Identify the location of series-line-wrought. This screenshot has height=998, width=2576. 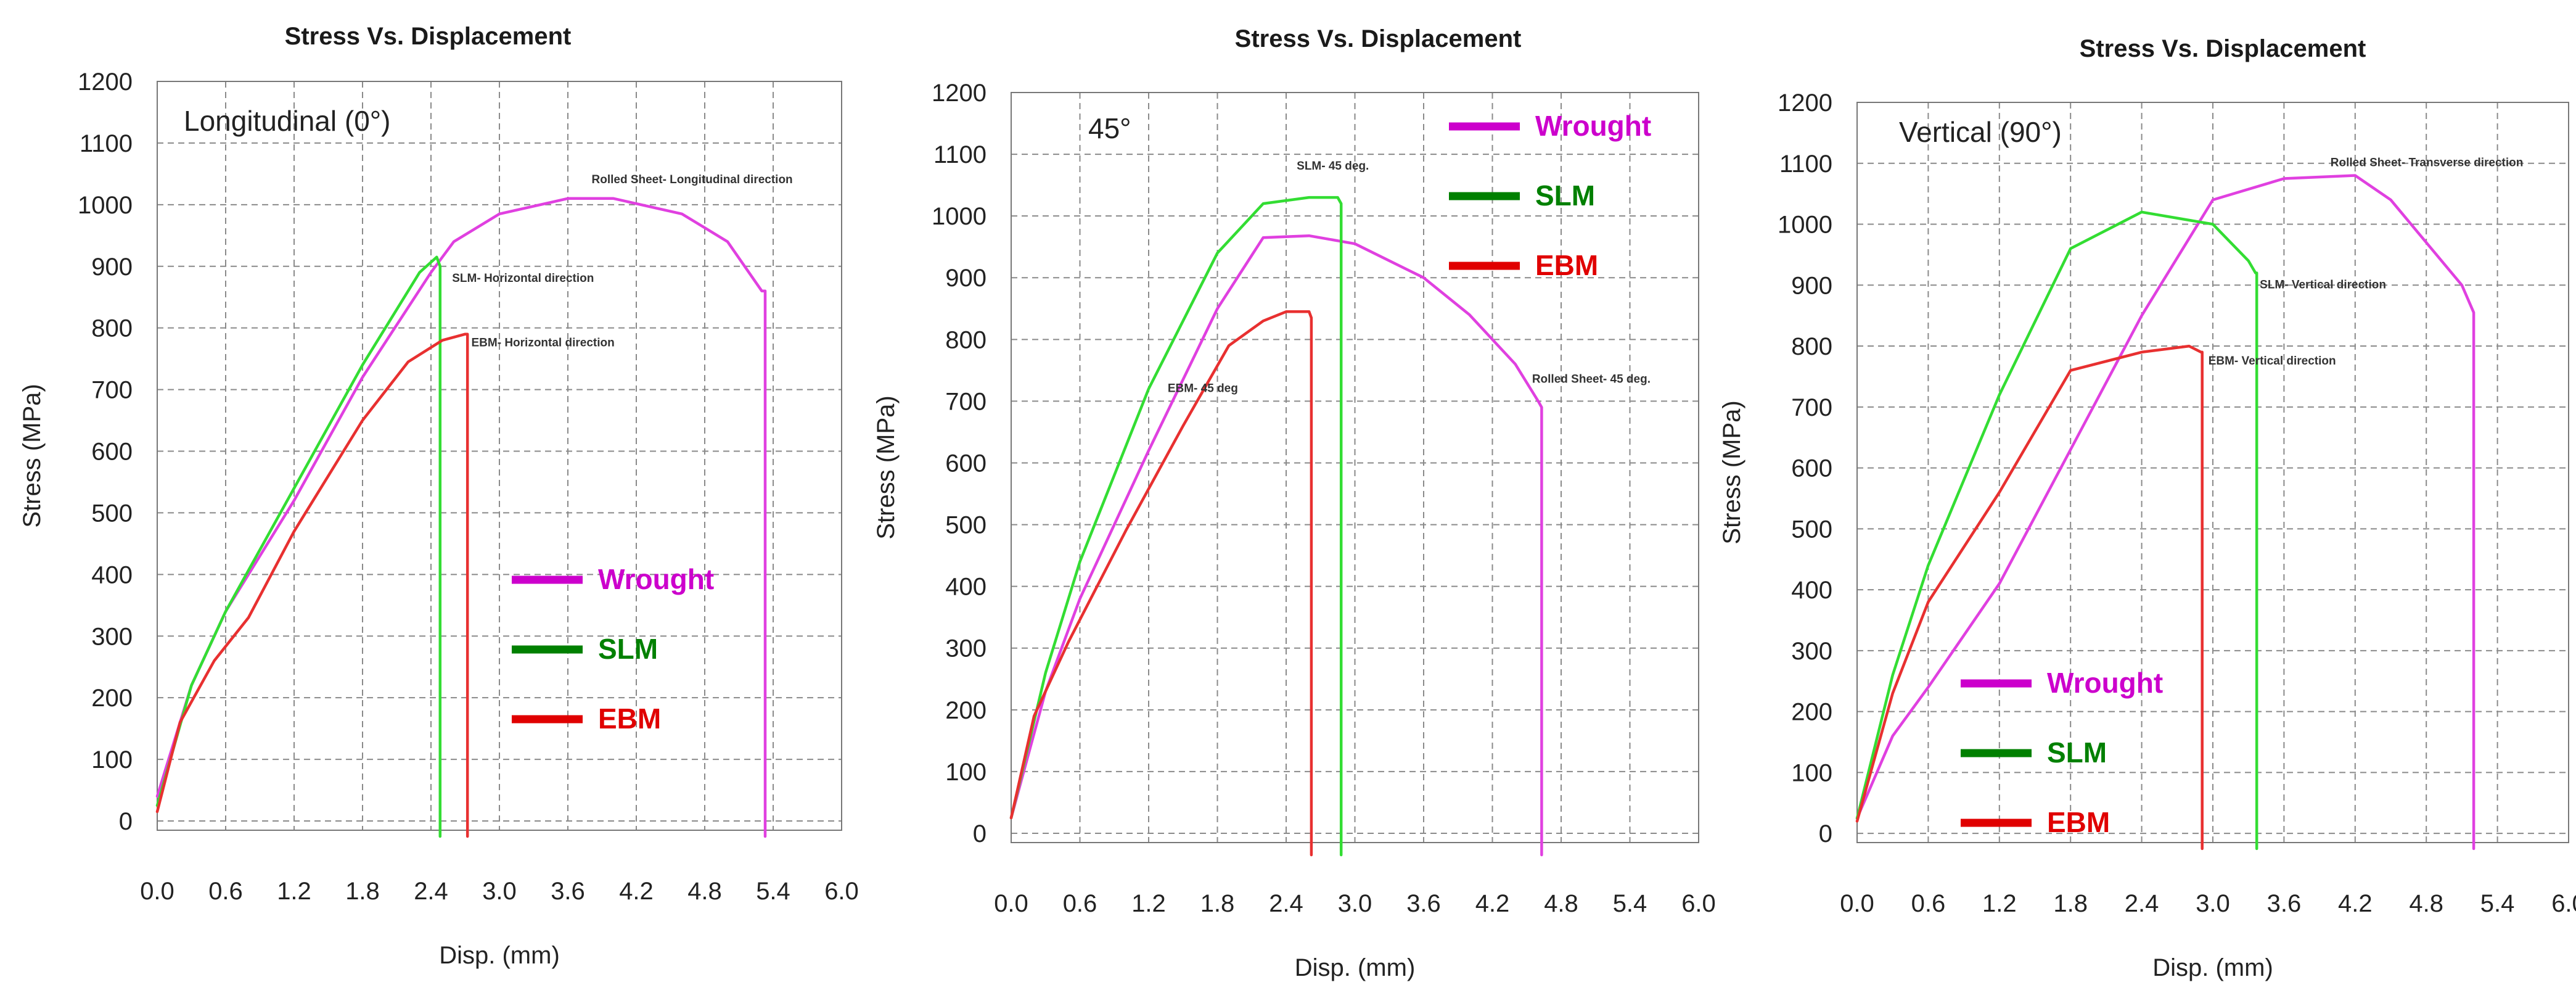
(1276, 545).